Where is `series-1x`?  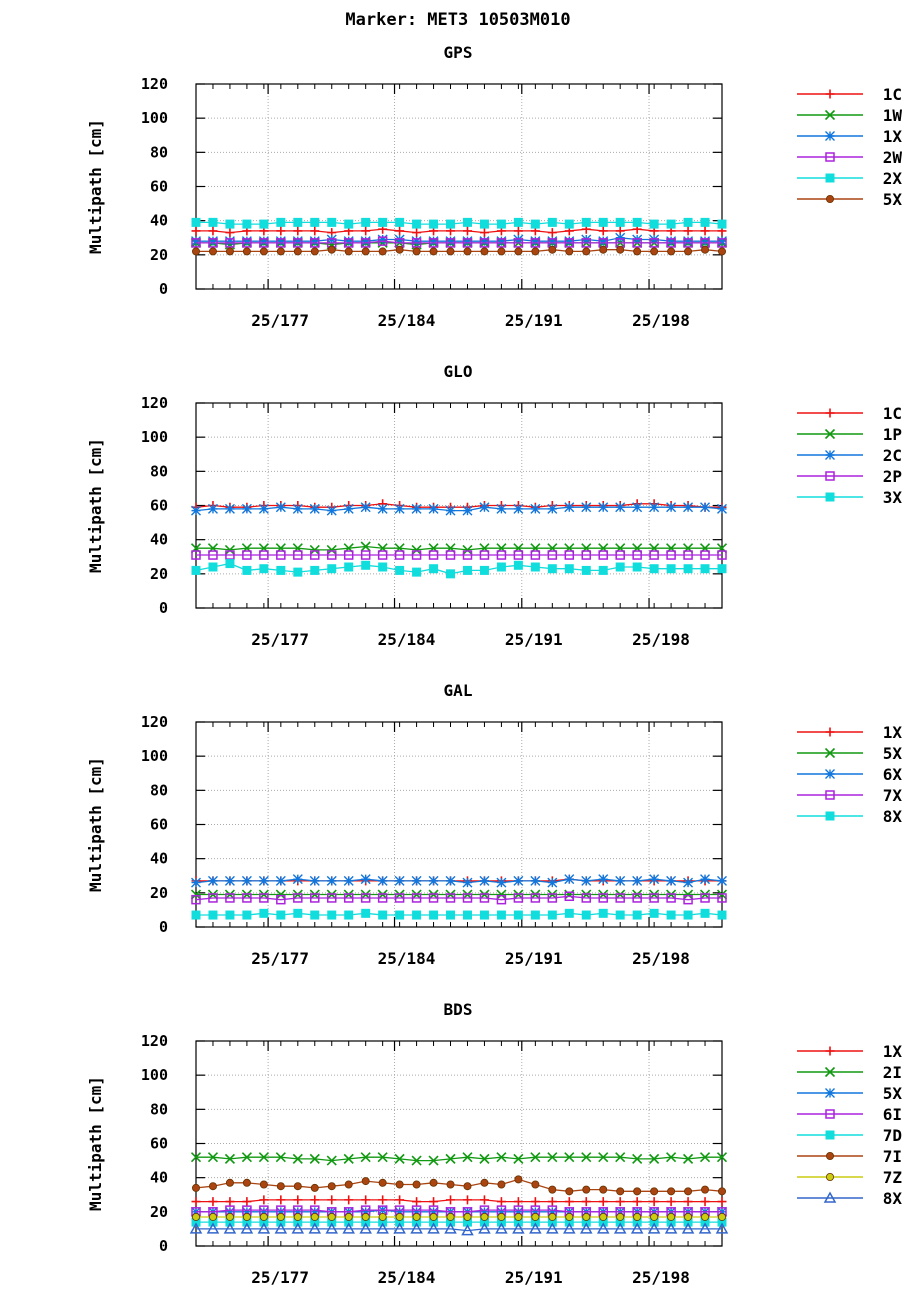
series-1x is located at coordinates (459, 1201).